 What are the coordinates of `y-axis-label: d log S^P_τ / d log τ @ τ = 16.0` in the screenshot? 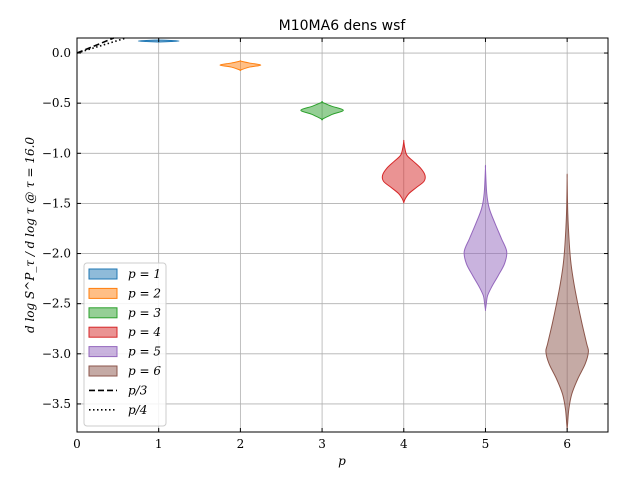 It's located at (30, 235).